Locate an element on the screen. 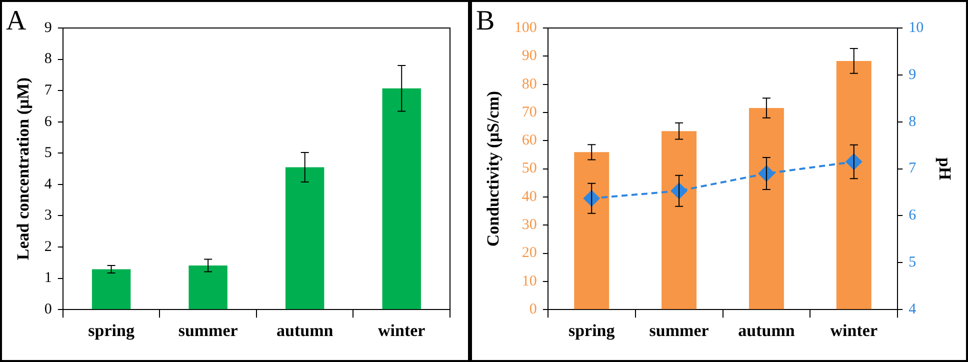 This screenshot has height=362, width=968. y-tick-label: 7 is located at coordinates (48, 90).